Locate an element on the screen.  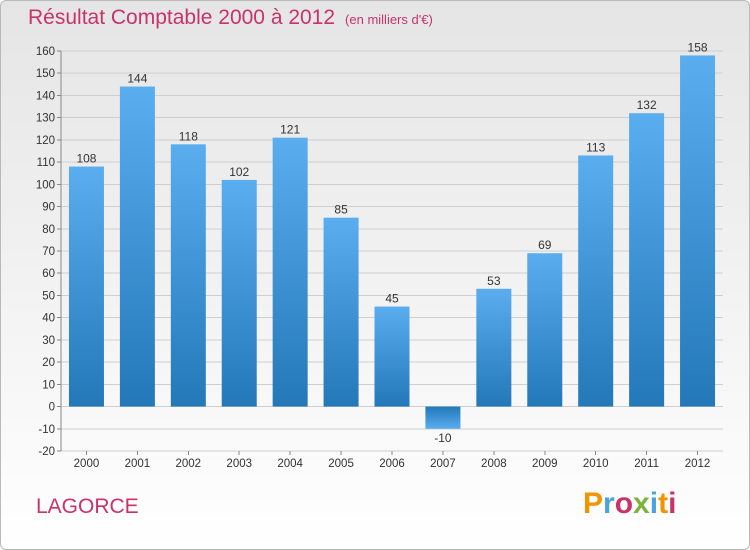
x-tick-label: 2005 is located at coordinates (341, 464).